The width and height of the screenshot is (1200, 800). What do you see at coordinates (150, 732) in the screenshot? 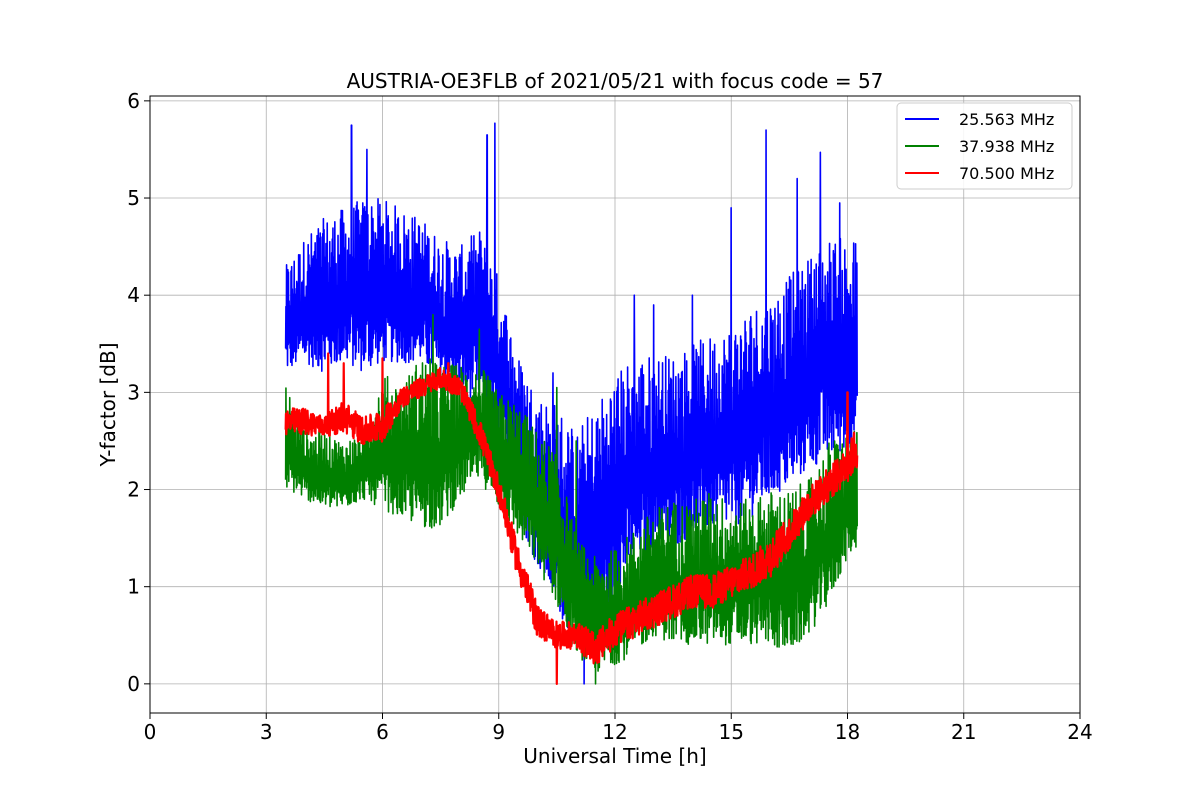
I see `x-tick-label: 0` at bounding box center [150, 732].